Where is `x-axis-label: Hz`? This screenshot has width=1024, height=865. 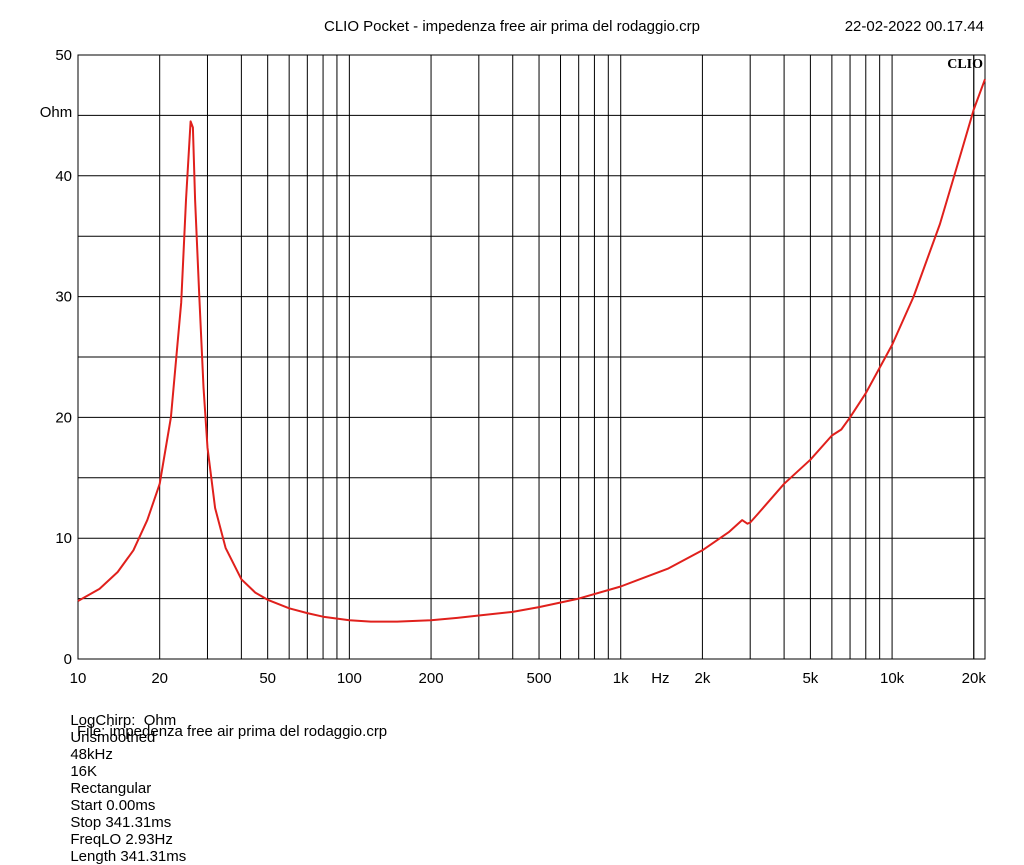 x-axis-label: Hz is located at coordinates (660, 678).